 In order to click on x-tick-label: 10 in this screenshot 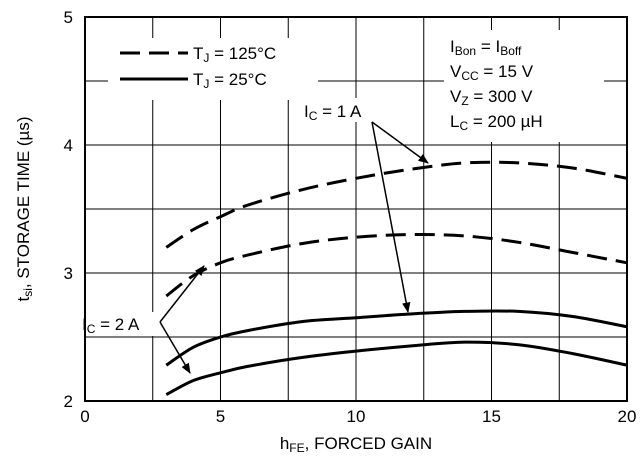, I will do `click(356, 416)`.